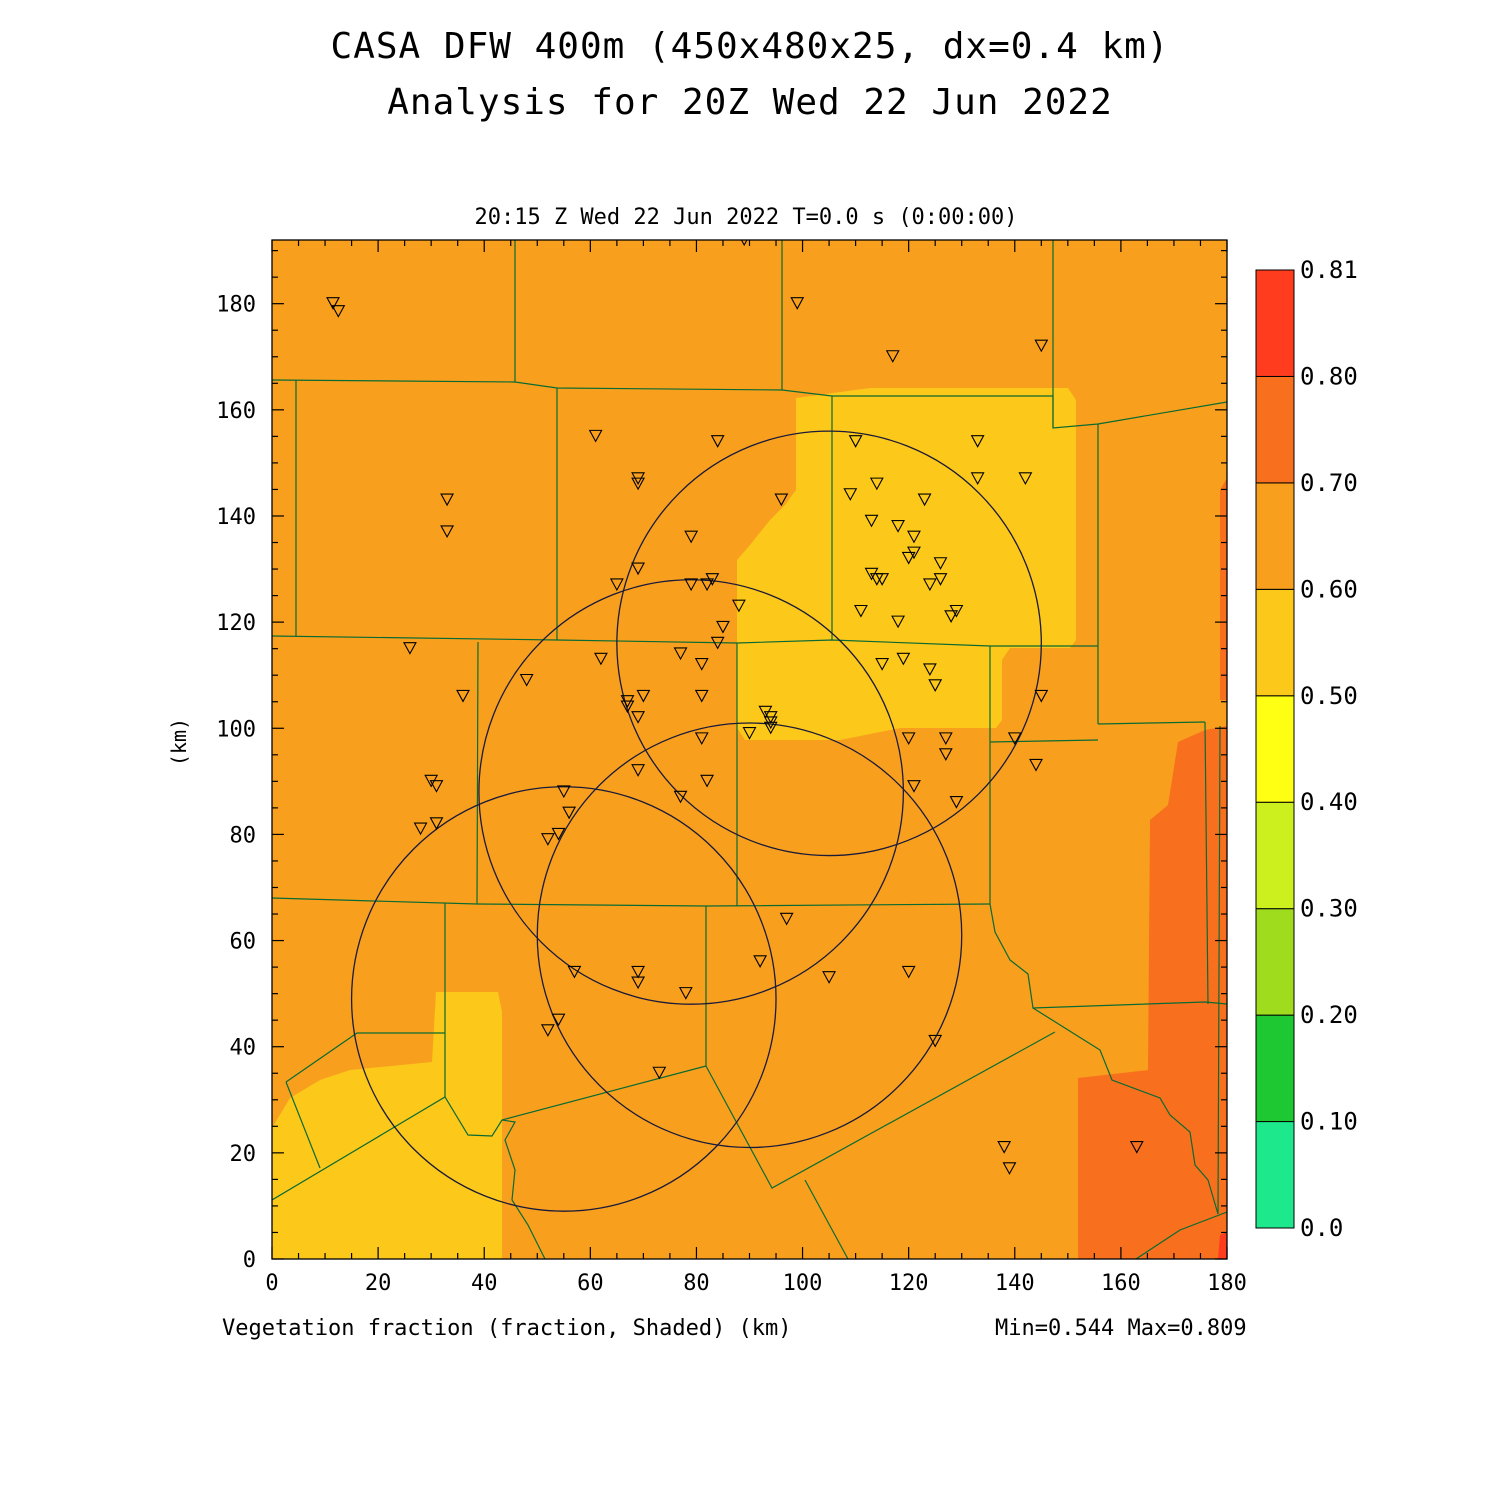 The height and width of the screenshot is (1500, 1500). I want to click on colorbar-label: 0.60, so click(1329, 589).